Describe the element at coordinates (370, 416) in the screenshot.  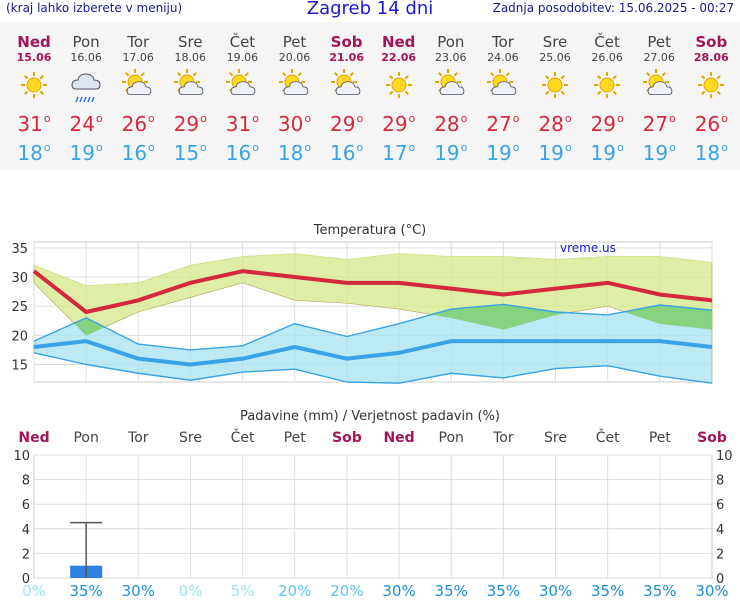
I see `precip-chart-title: Padavine (mm) / Verjetnost padavin (%)` at that location.